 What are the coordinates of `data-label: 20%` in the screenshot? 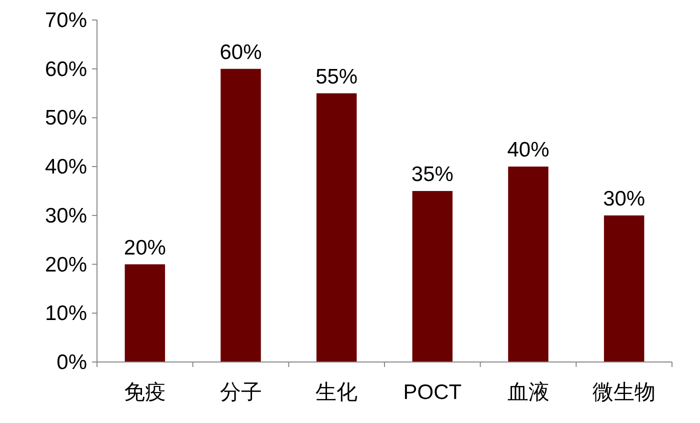 It's located at (145, 248).